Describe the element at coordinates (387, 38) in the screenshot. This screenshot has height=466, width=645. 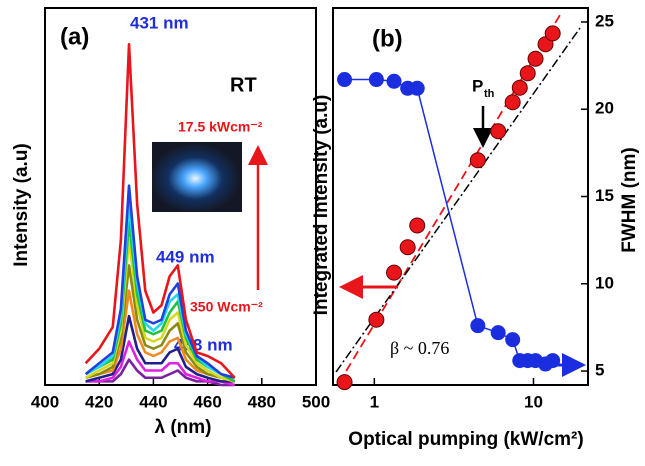
I see `panel-label: (b)` at that location.